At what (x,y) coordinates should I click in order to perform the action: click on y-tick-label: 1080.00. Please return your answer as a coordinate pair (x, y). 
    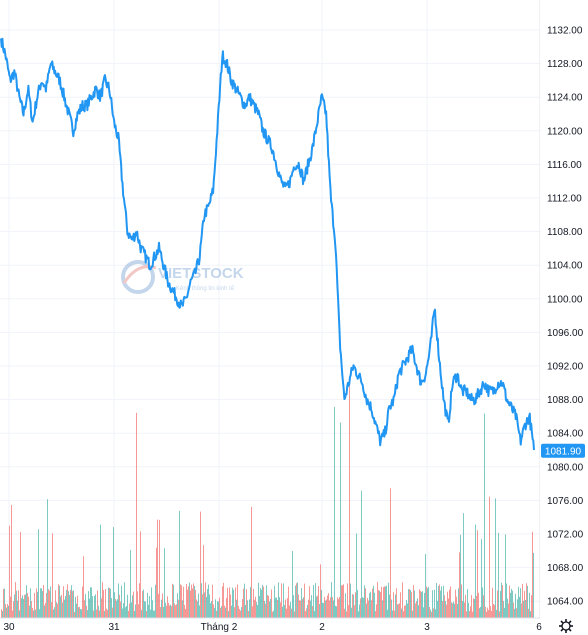
    Looking at the image, I should click on (565, 467).